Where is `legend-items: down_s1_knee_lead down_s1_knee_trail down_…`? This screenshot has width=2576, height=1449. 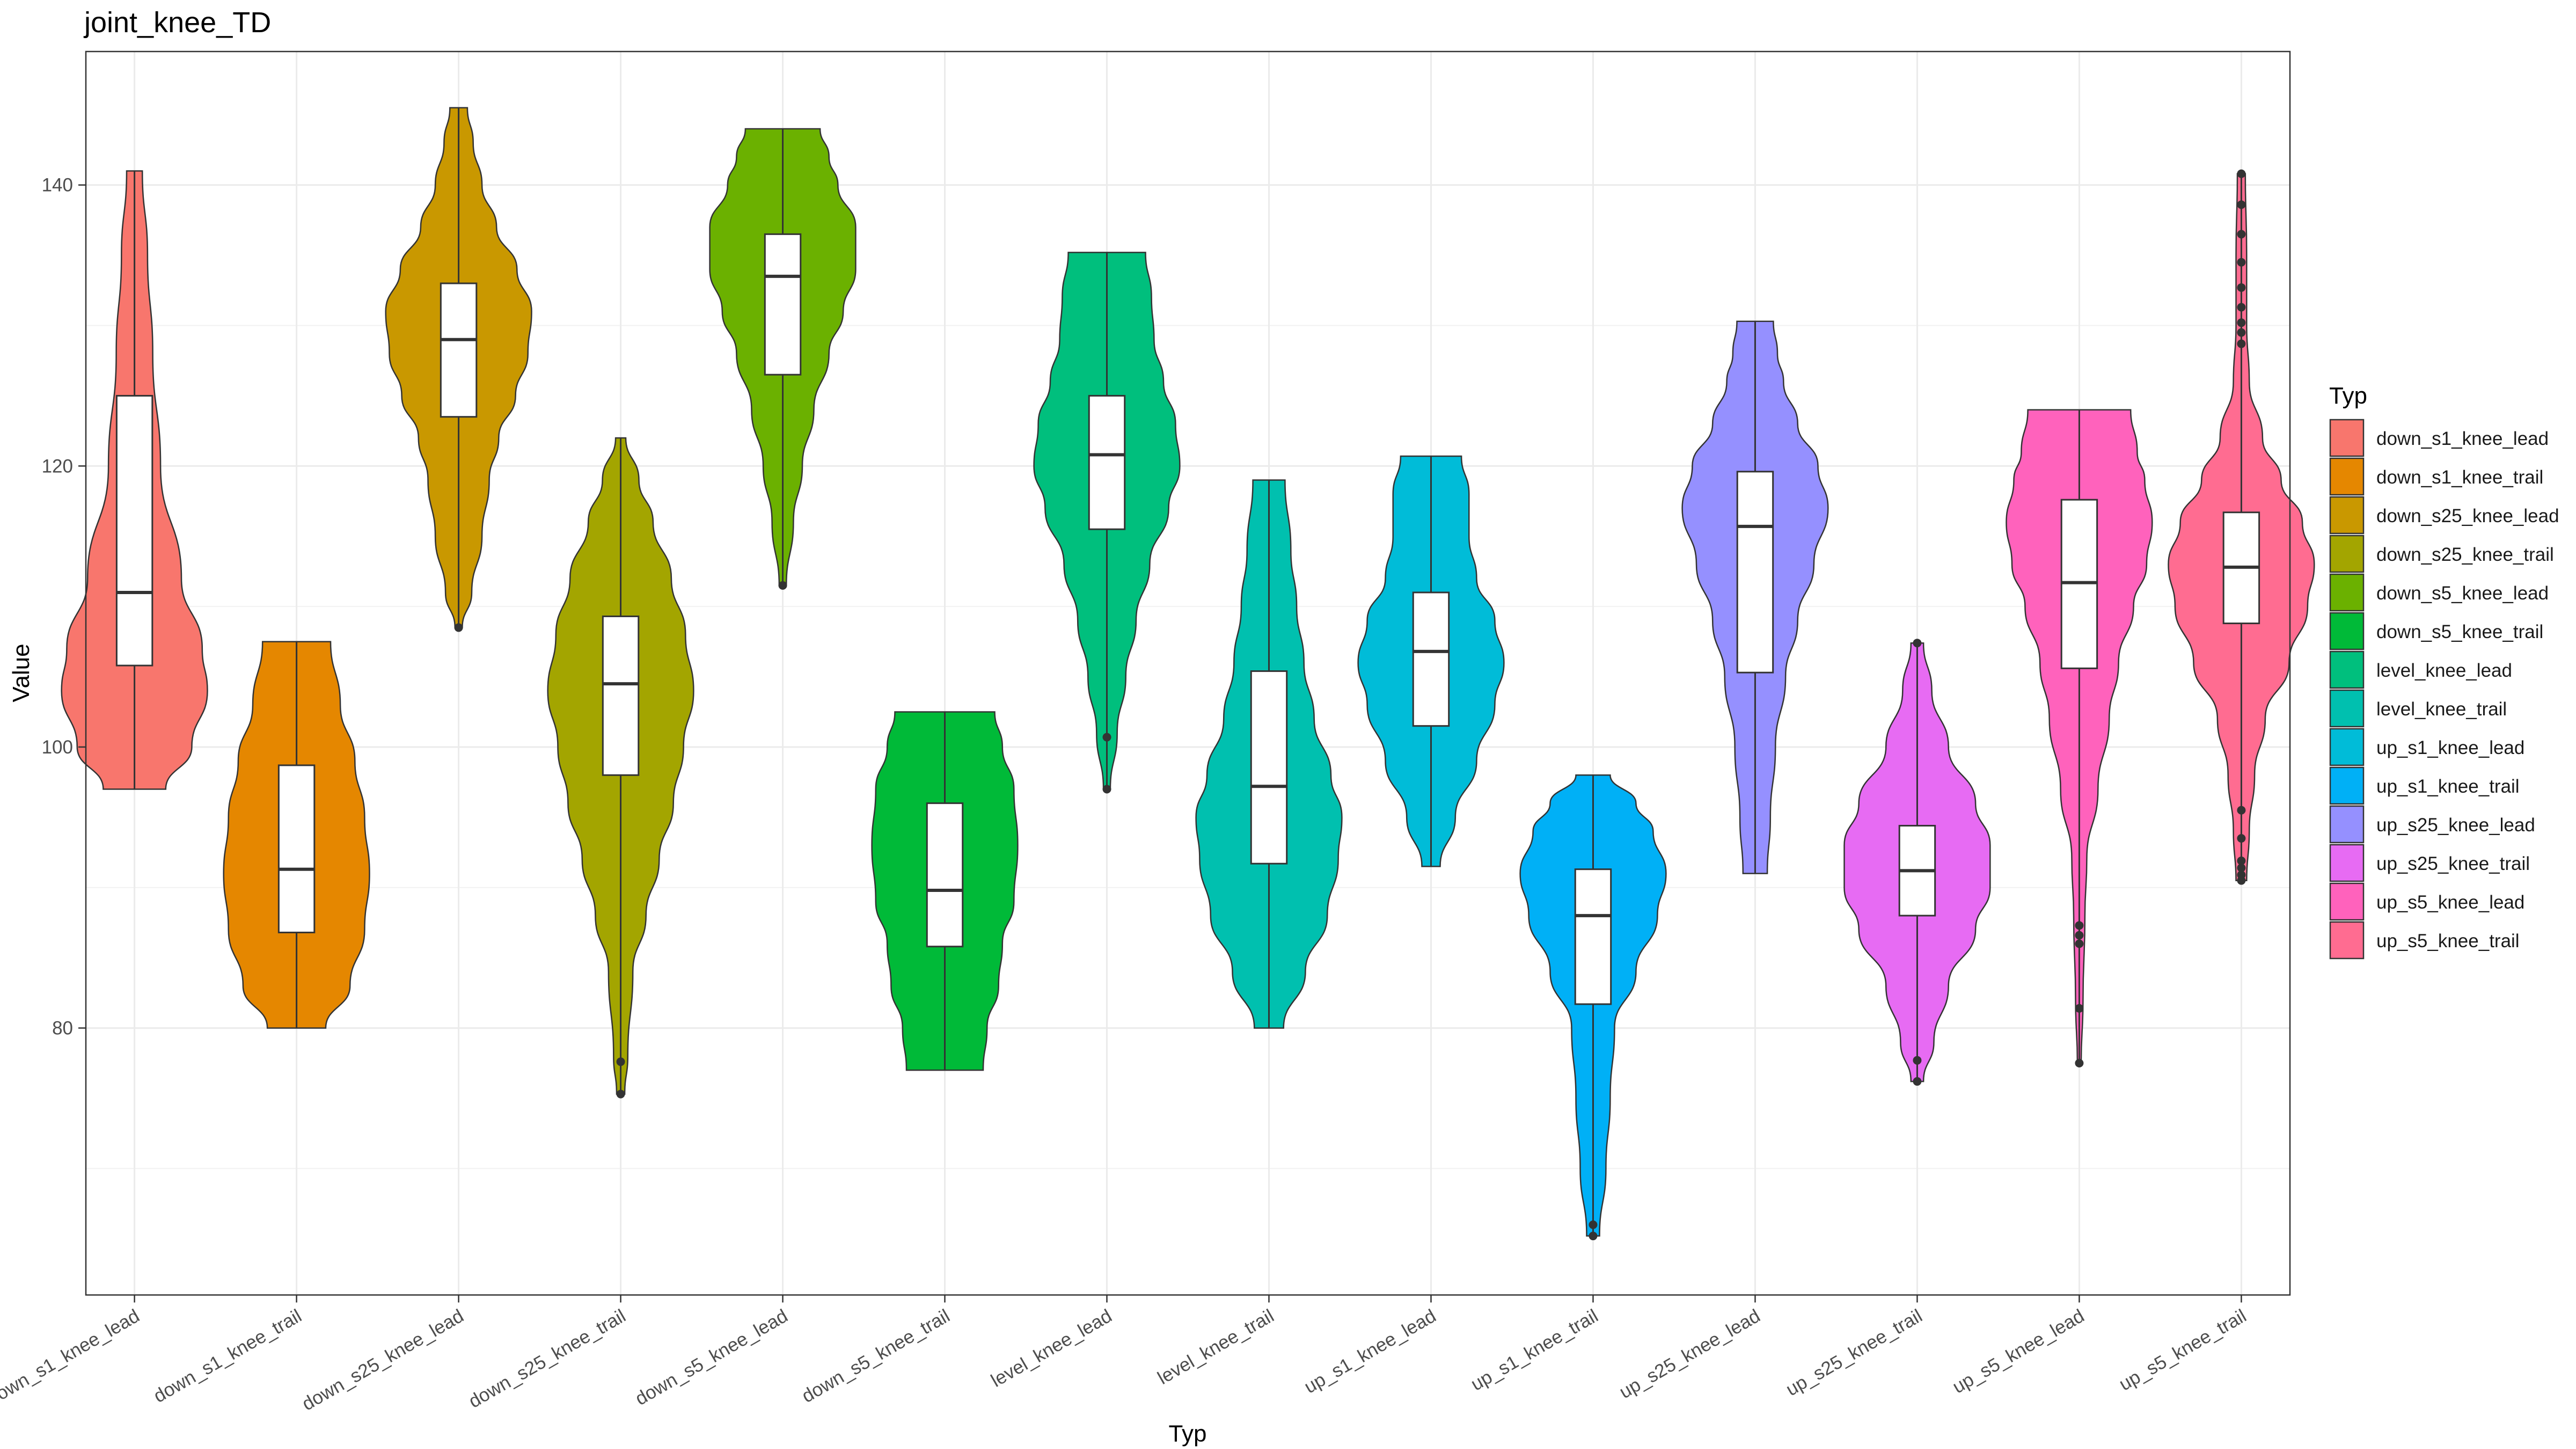
legend-items: down_s1_knee_lead down_s1_knee_trail down_… is located at coordinates (2444, 689).